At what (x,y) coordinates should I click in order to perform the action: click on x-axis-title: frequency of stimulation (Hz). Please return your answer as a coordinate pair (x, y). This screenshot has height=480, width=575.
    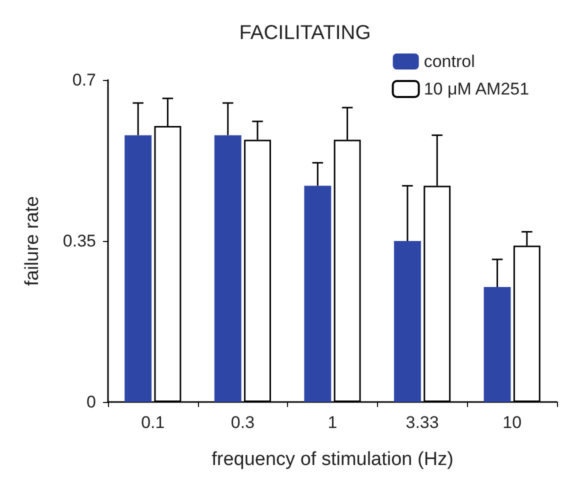
    Looking at the image, I should click on (333, 459).